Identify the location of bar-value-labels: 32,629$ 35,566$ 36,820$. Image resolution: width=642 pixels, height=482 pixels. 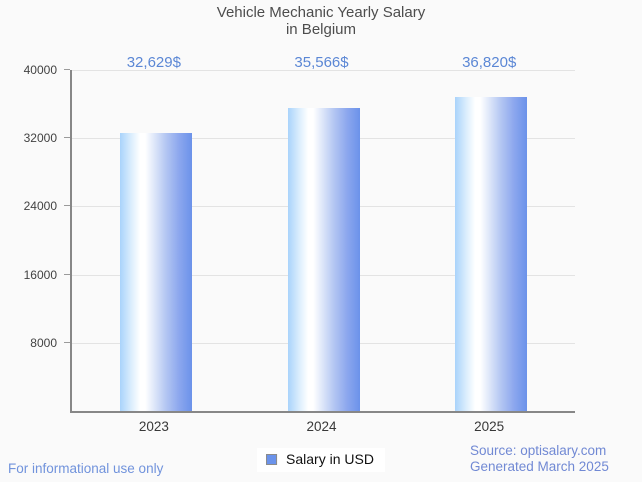
(321, 63).